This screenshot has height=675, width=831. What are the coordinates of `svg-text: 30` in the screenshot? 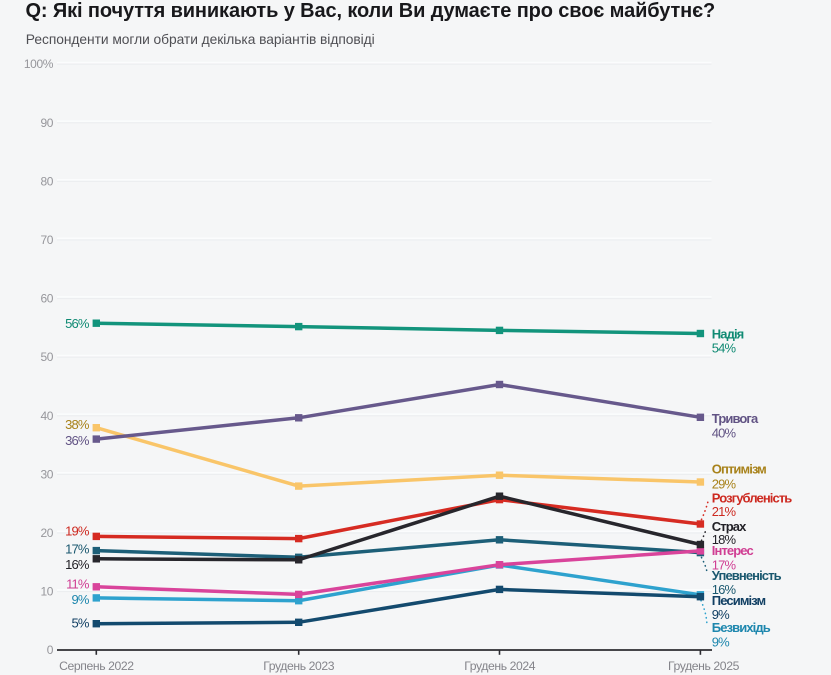 It's located at (46, 474).